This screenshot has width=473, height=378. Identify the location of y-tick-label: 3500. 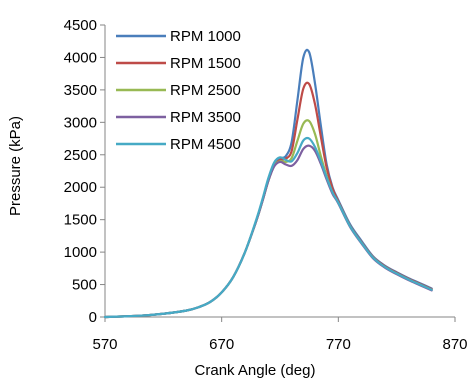
(80, 90).